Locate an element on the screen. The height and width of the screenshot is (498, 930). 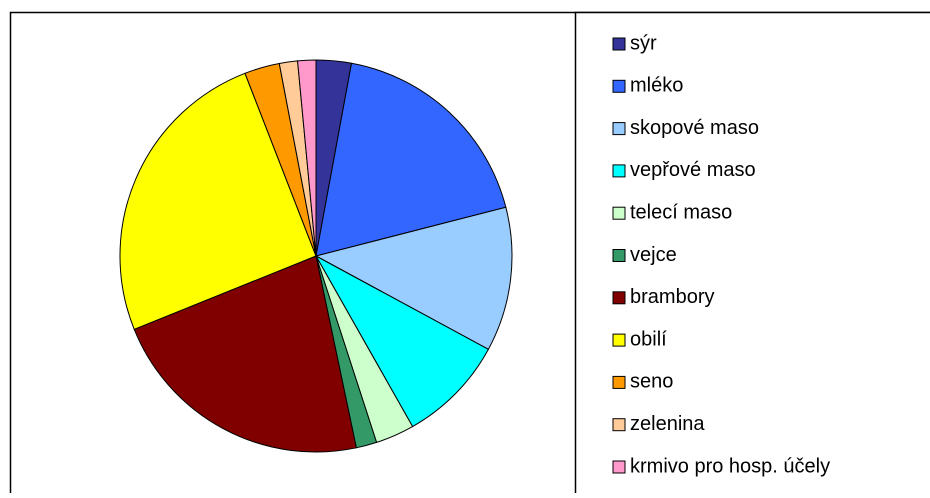
legend-label: brambory is located at coordinates (672, 297).